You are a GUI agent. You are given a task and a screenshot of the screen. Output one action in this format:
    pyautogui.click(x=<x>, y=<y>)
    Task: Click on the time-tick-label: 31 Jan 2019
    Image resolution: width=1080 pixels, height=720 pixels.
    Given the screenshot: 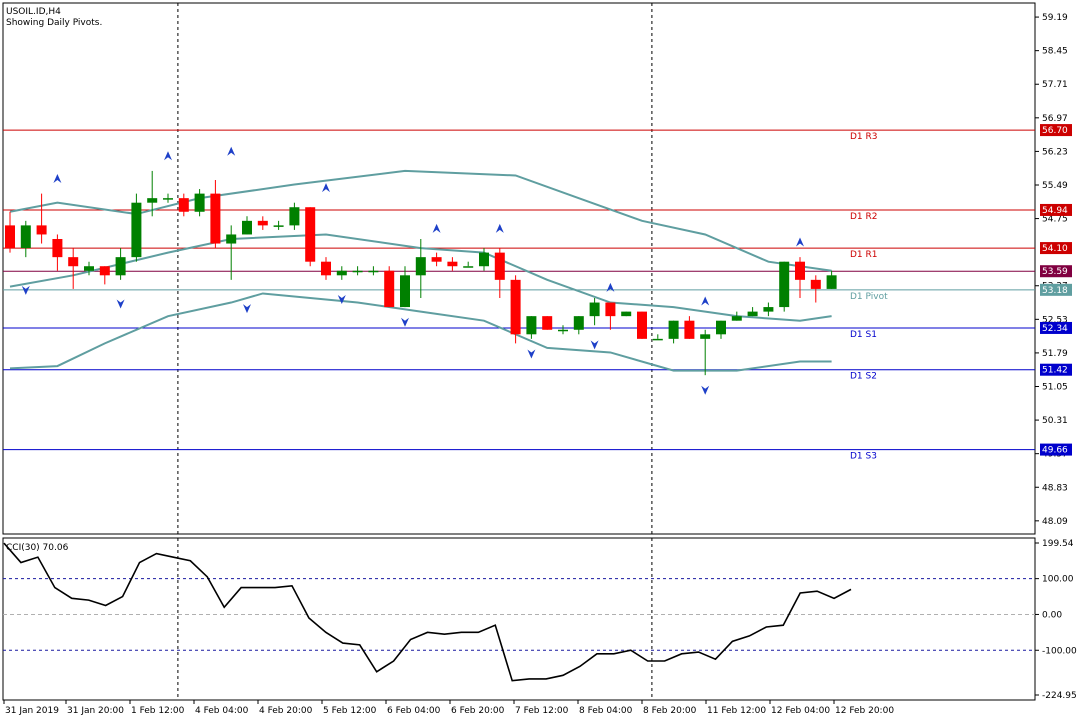 What is the action you would take?
    pyautogui.click(x=32, y=711)
    